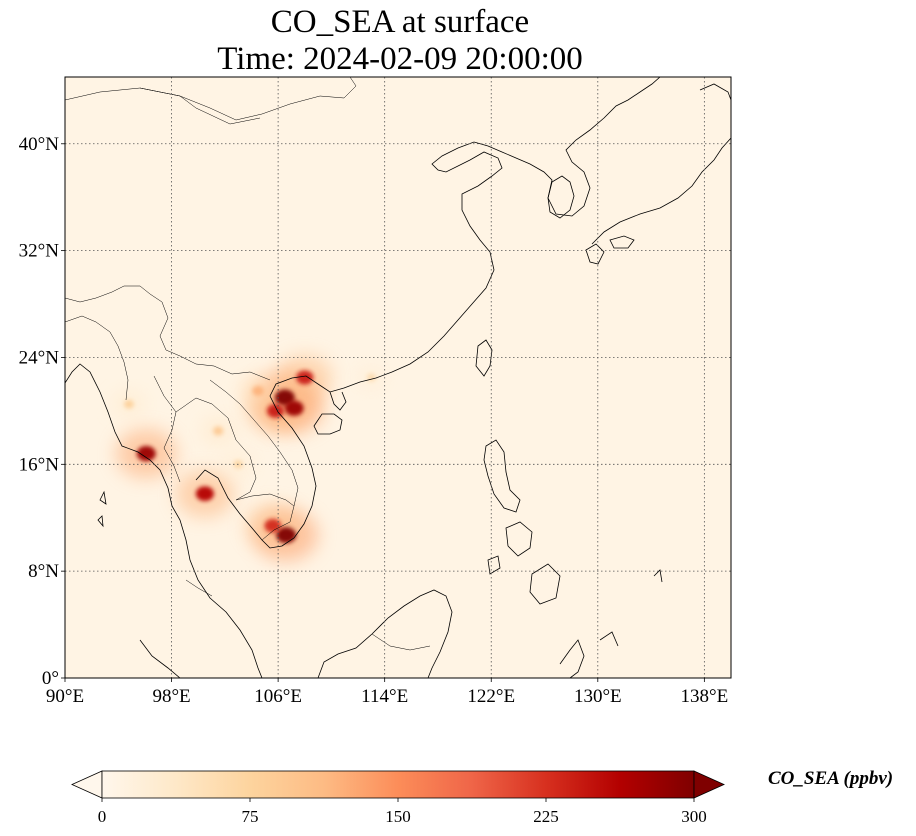 The height and width of the screenshot is (836, 916). Describe the element at coordinates (694, 816) in the screenshot. I see `colorbar-tick-label-4: 300` at that location.